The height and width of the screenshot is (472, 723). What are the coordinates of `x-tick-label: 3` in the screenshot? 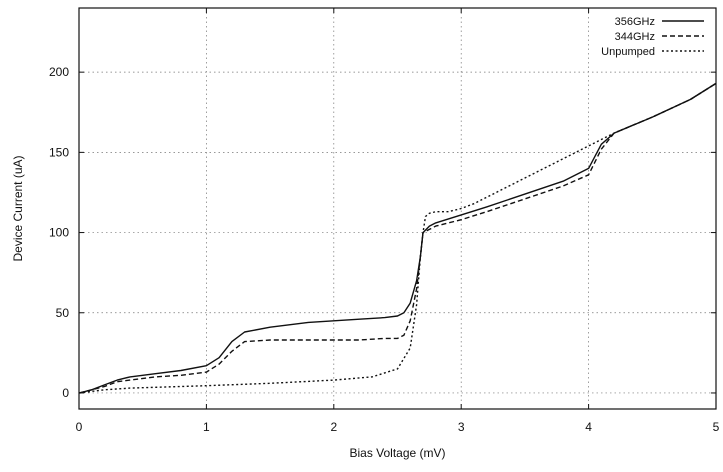 It's located at (461, 427).